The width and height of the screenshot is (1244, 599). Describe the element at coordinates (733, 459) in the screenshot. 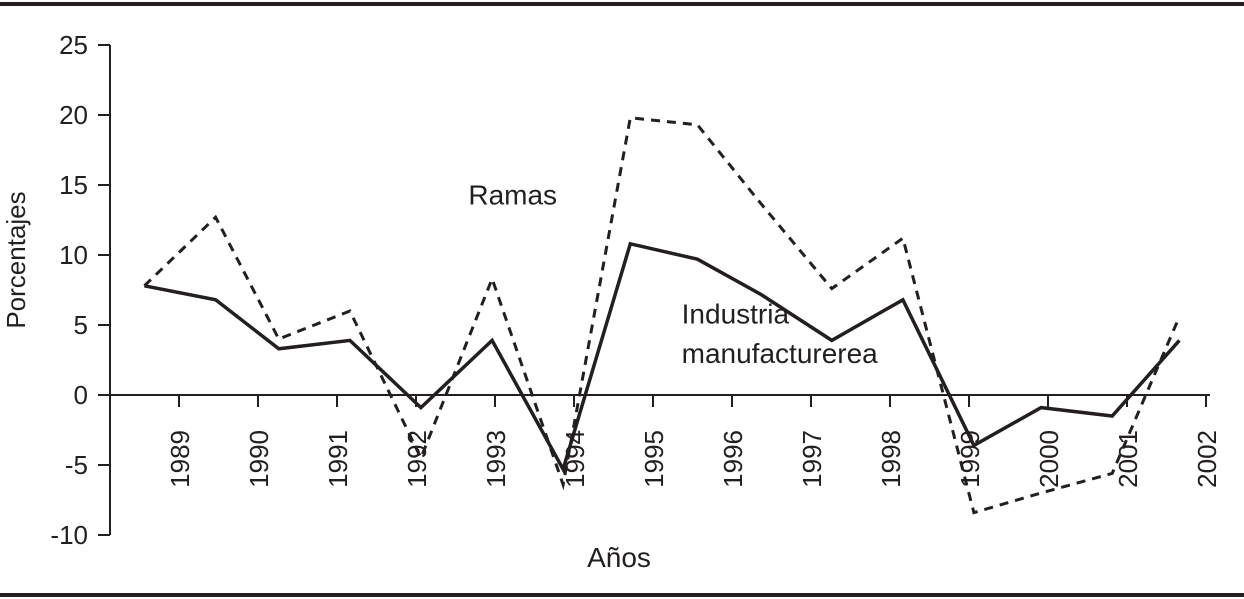

I see `x-tick-label: 1996` at that location.